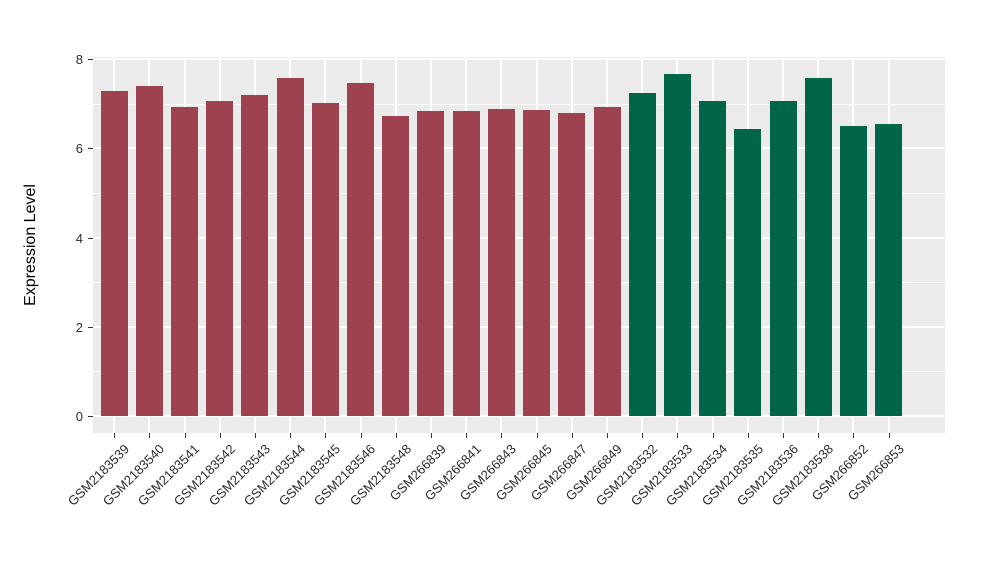  I want to click on y-tick-label: 2, so click(79, 327).